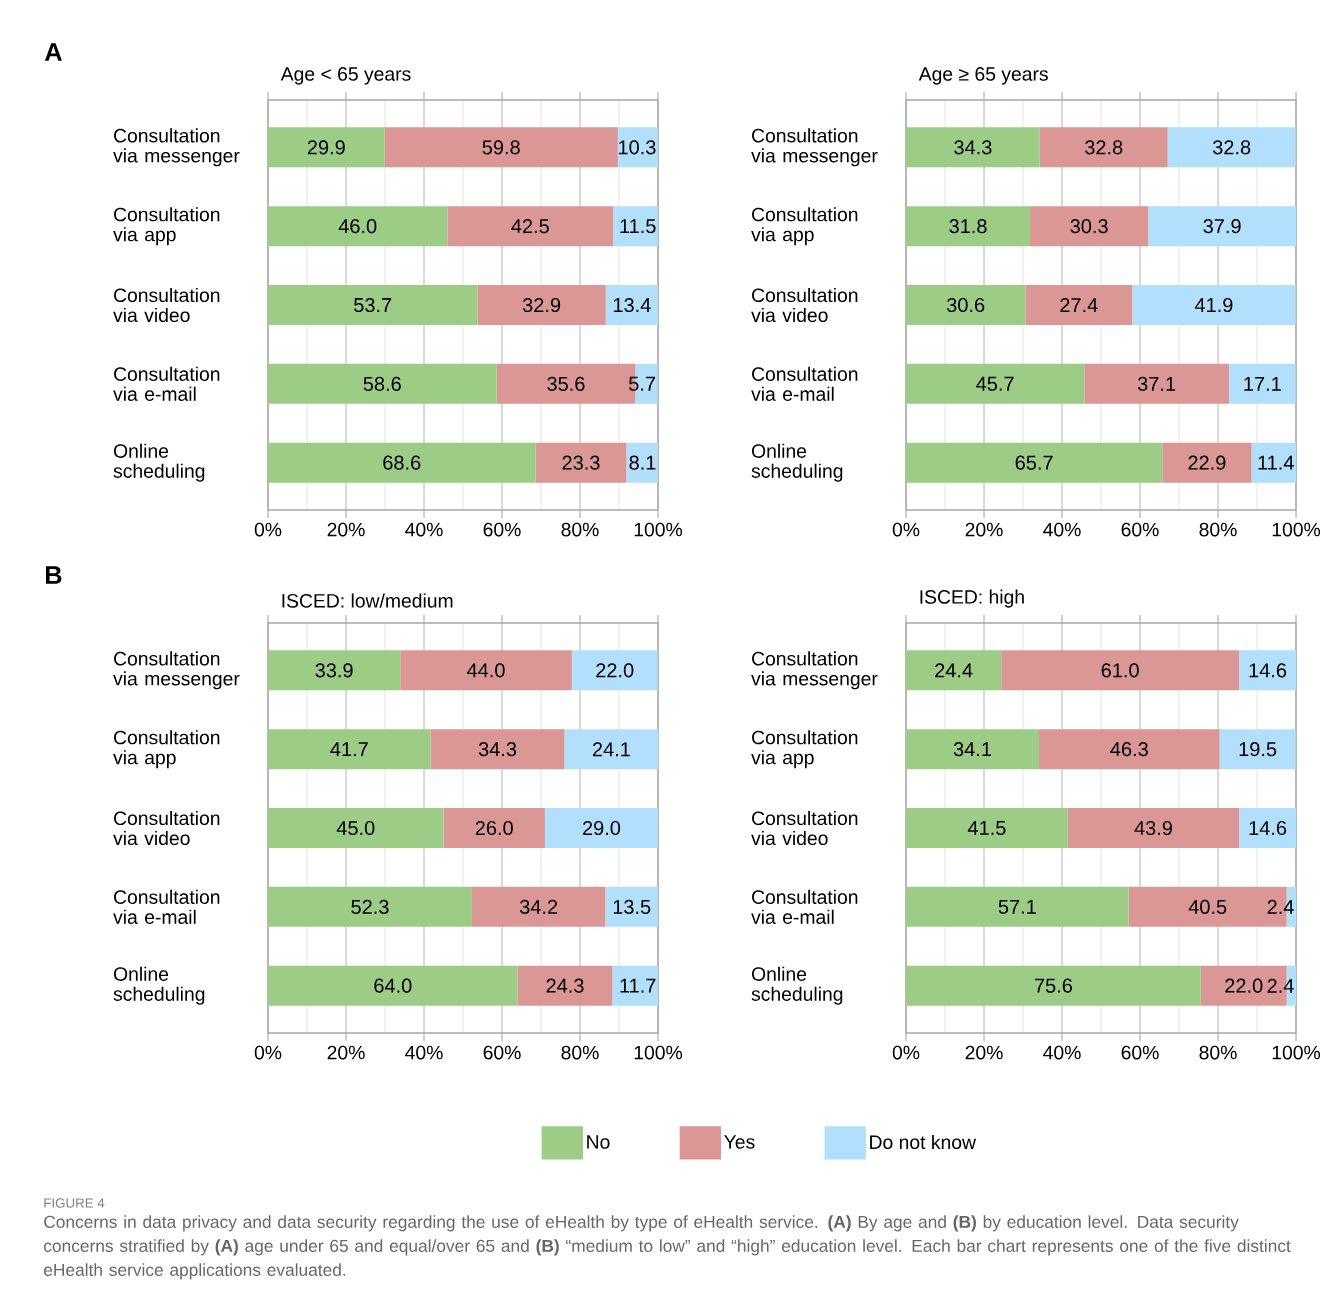 This screenshot has width=1333, height=1309. I want to click on data-label: 11.5, so click(638, 226).